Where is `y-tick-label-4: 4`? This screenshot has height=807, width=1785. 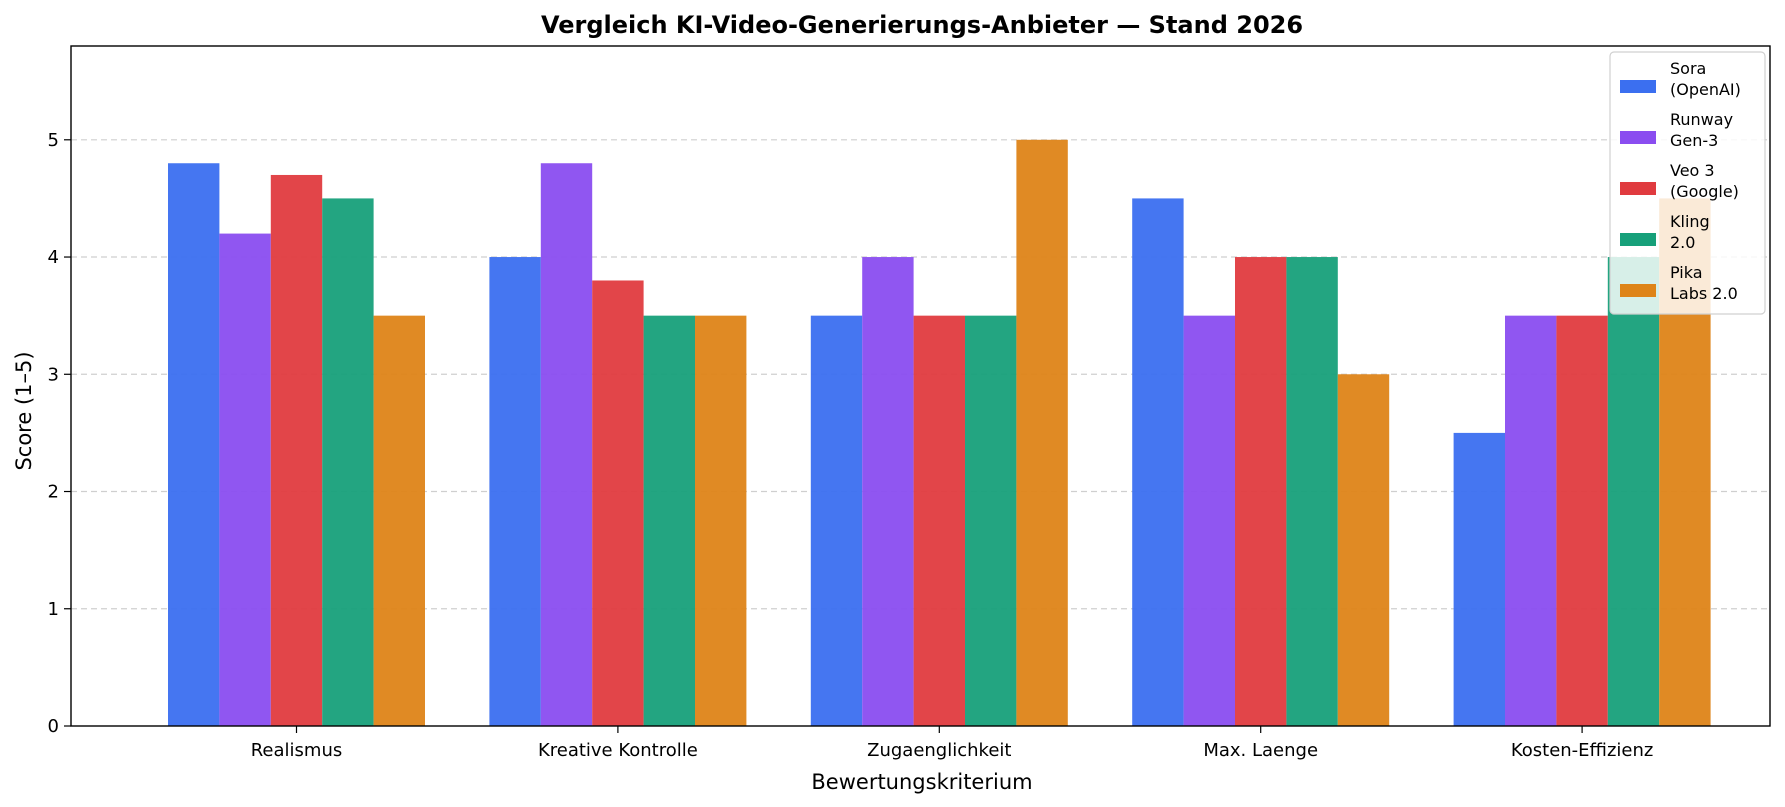 y-tick-label-4: 4 is located at coordinates (53, 257).